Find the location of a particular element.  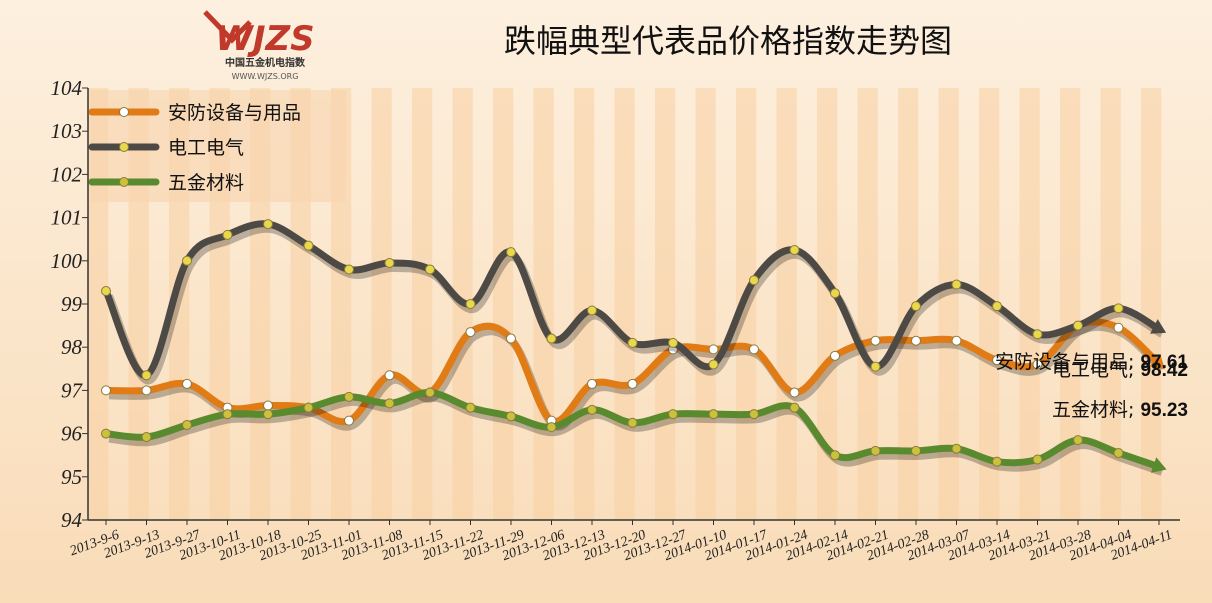

end-label-name: 安防设备与用品 is located at coordinates (1061, 362).